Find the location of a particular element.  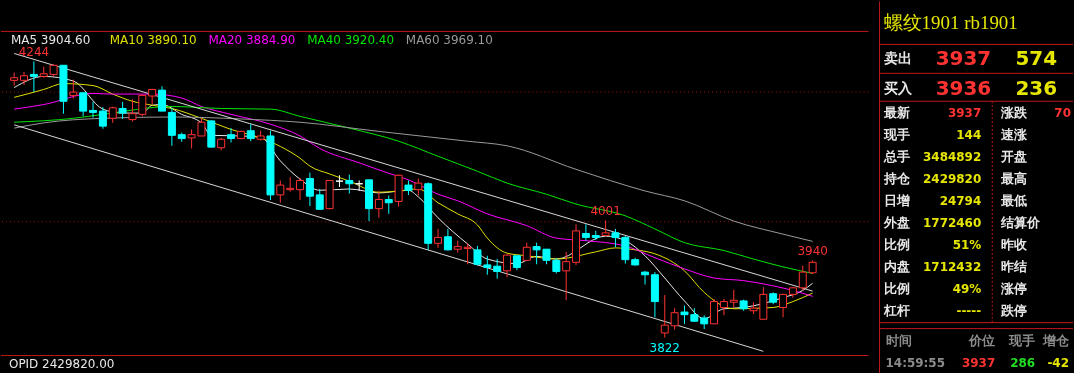

text: 时间 is located at coordinates (898, 340).